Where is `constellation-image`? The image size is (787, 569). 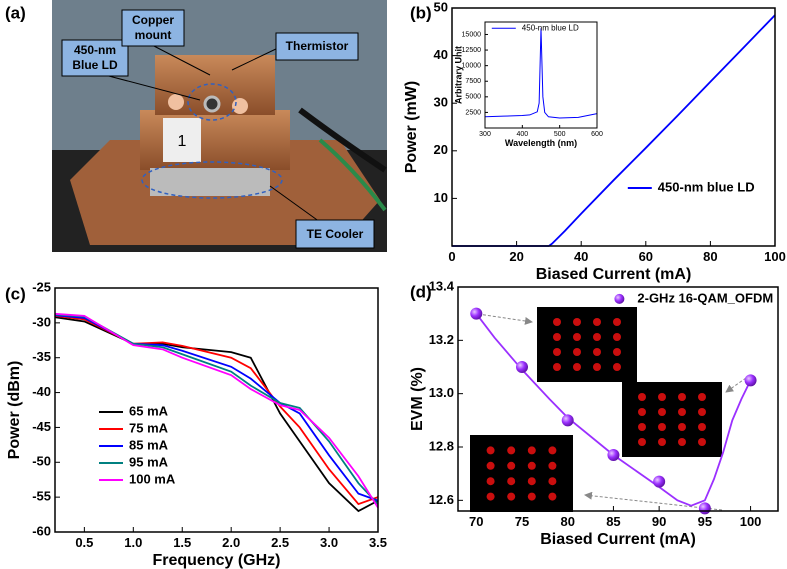 constellation-image is located at coordinates (521, 473).